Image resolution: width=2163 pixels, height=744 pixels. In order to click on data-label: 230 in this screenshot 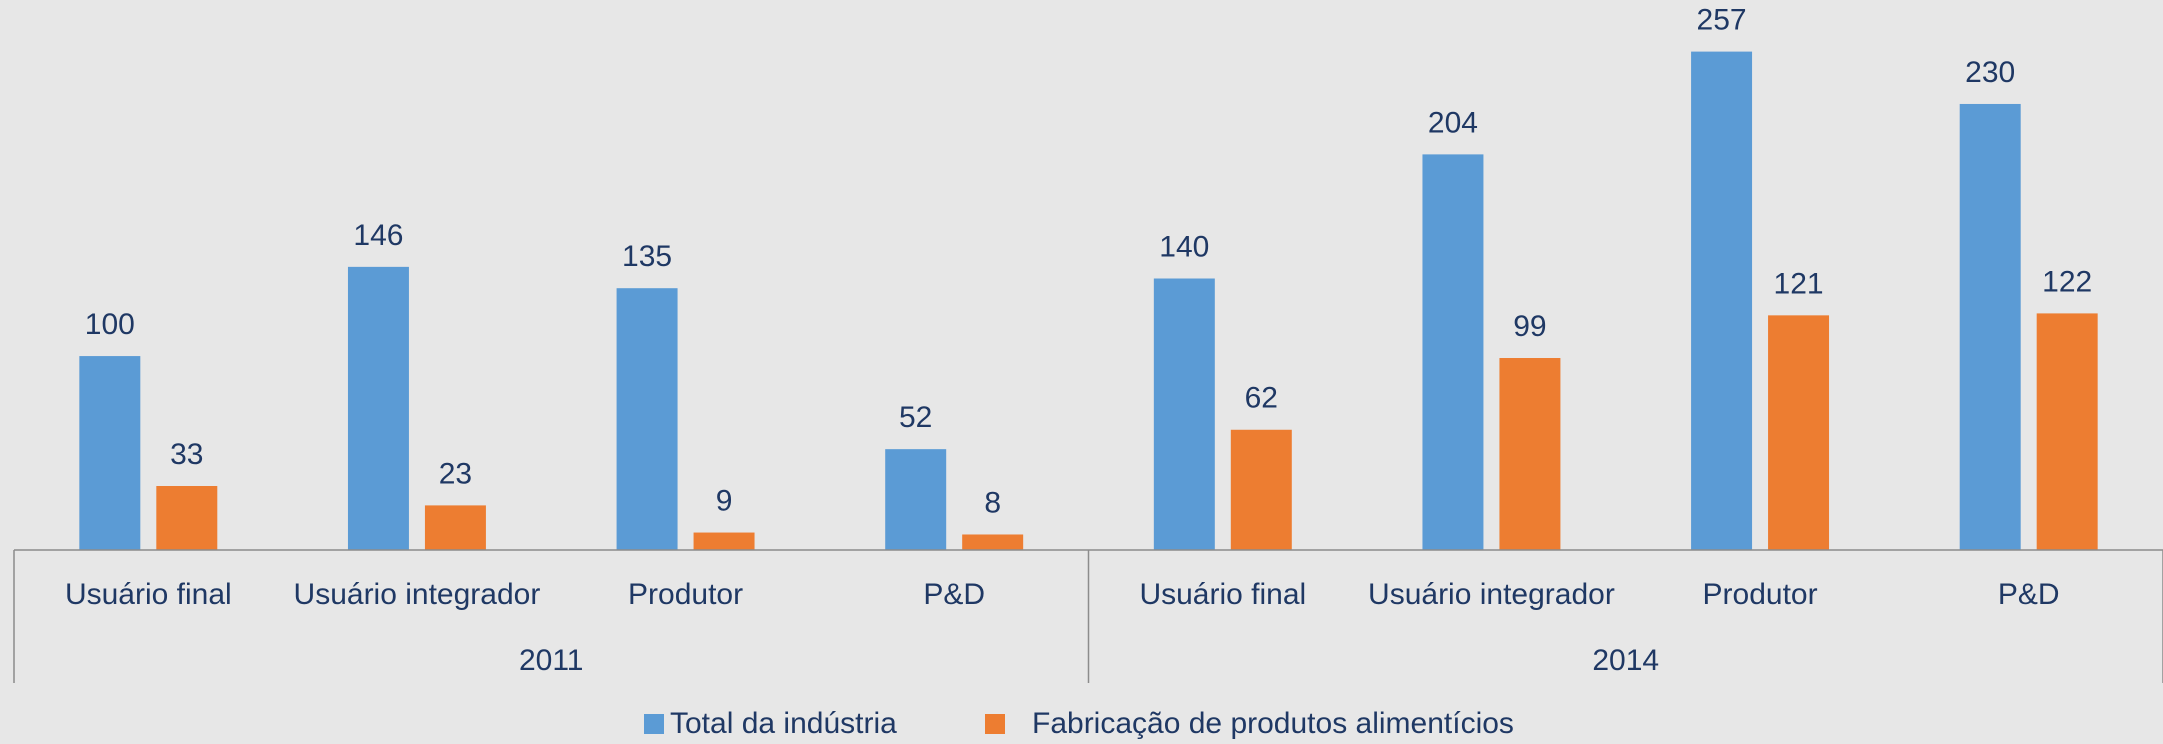, I will do `click(1990, 72)`.